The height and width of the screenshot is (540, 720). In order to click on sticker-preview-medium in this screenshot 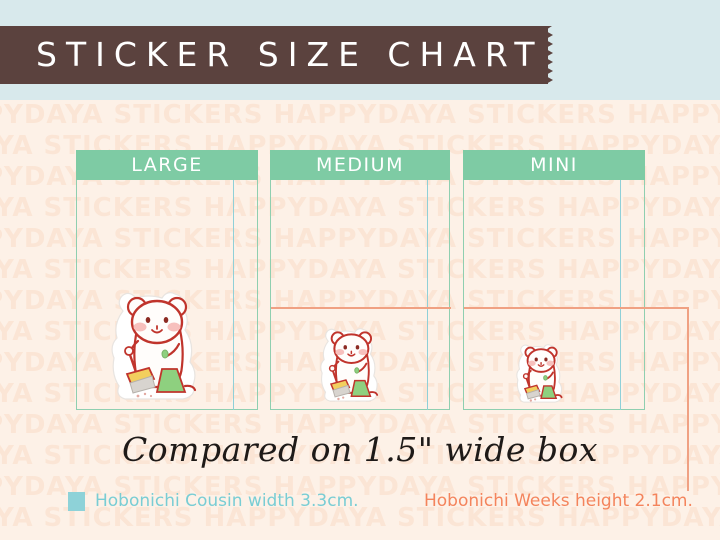, I will do `click(350, 365)`.